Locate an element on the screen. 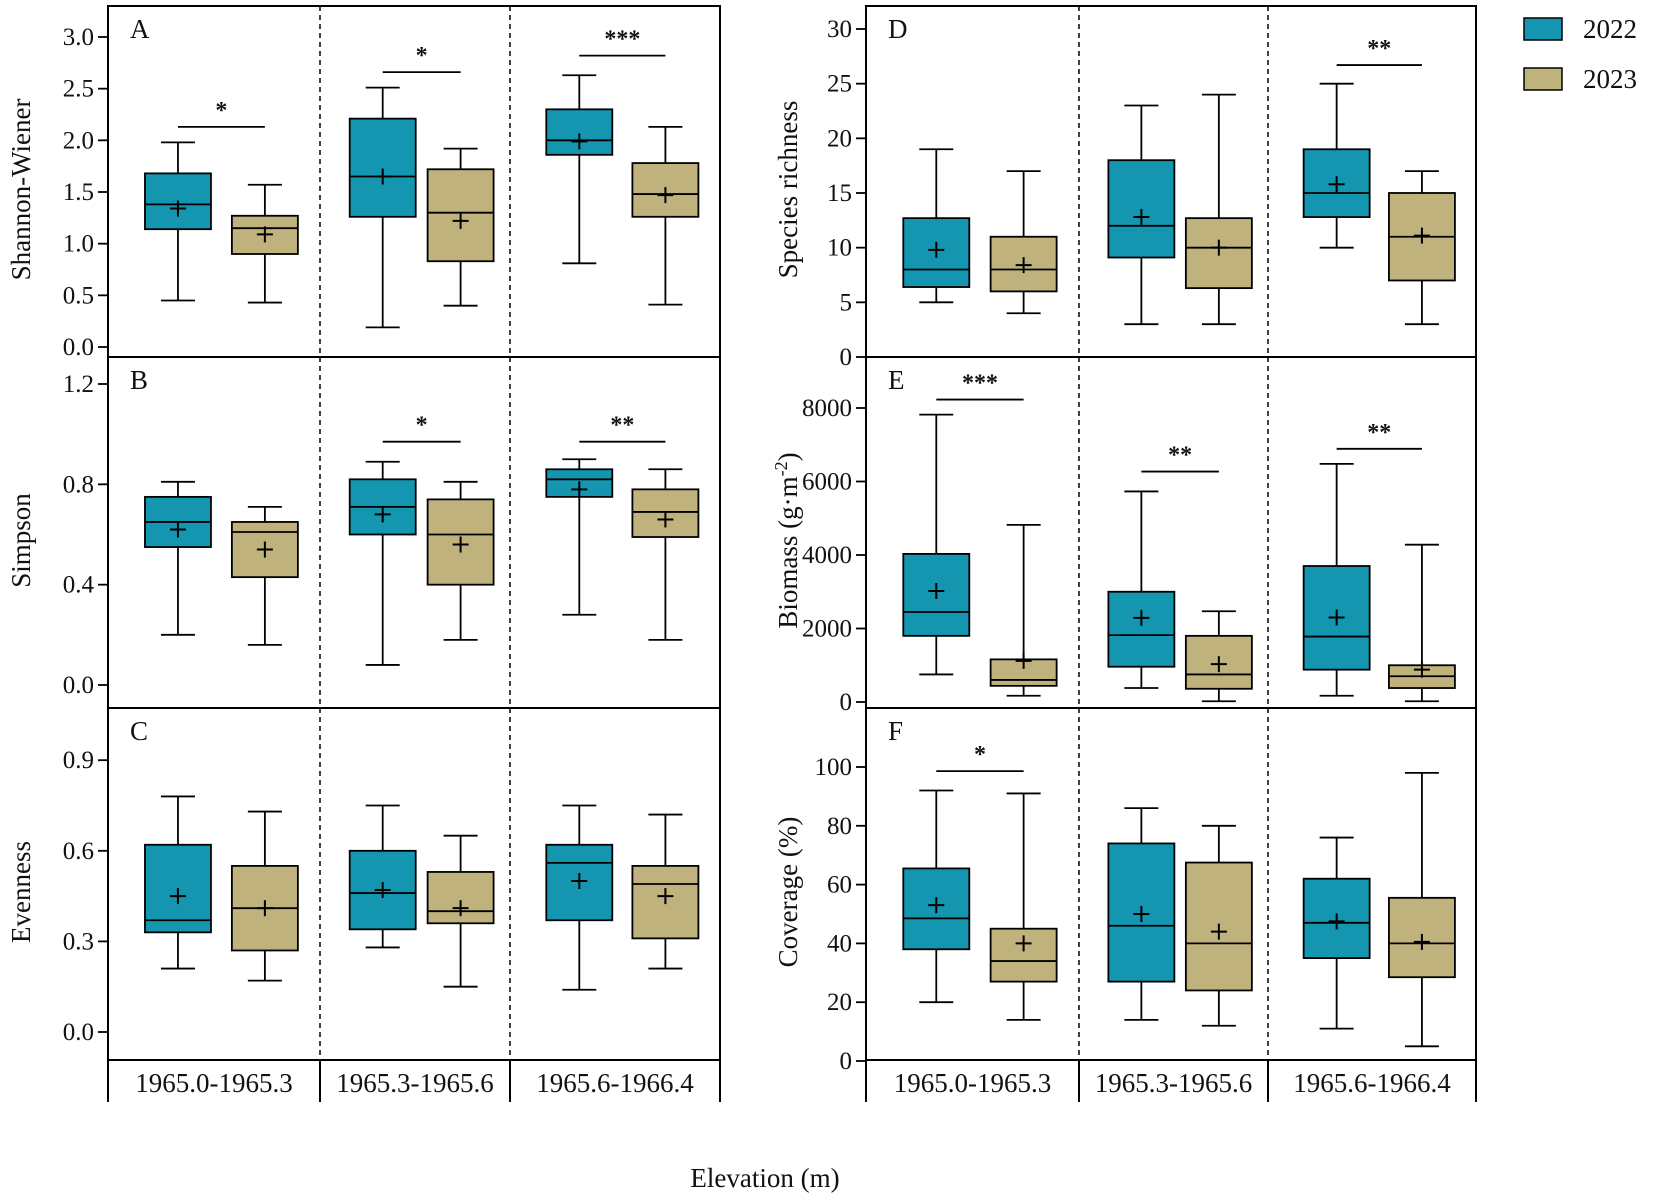 This screenshot has width=1654, height=1201. y-tick-label: 0.5 is located at coordinates (78, 295).